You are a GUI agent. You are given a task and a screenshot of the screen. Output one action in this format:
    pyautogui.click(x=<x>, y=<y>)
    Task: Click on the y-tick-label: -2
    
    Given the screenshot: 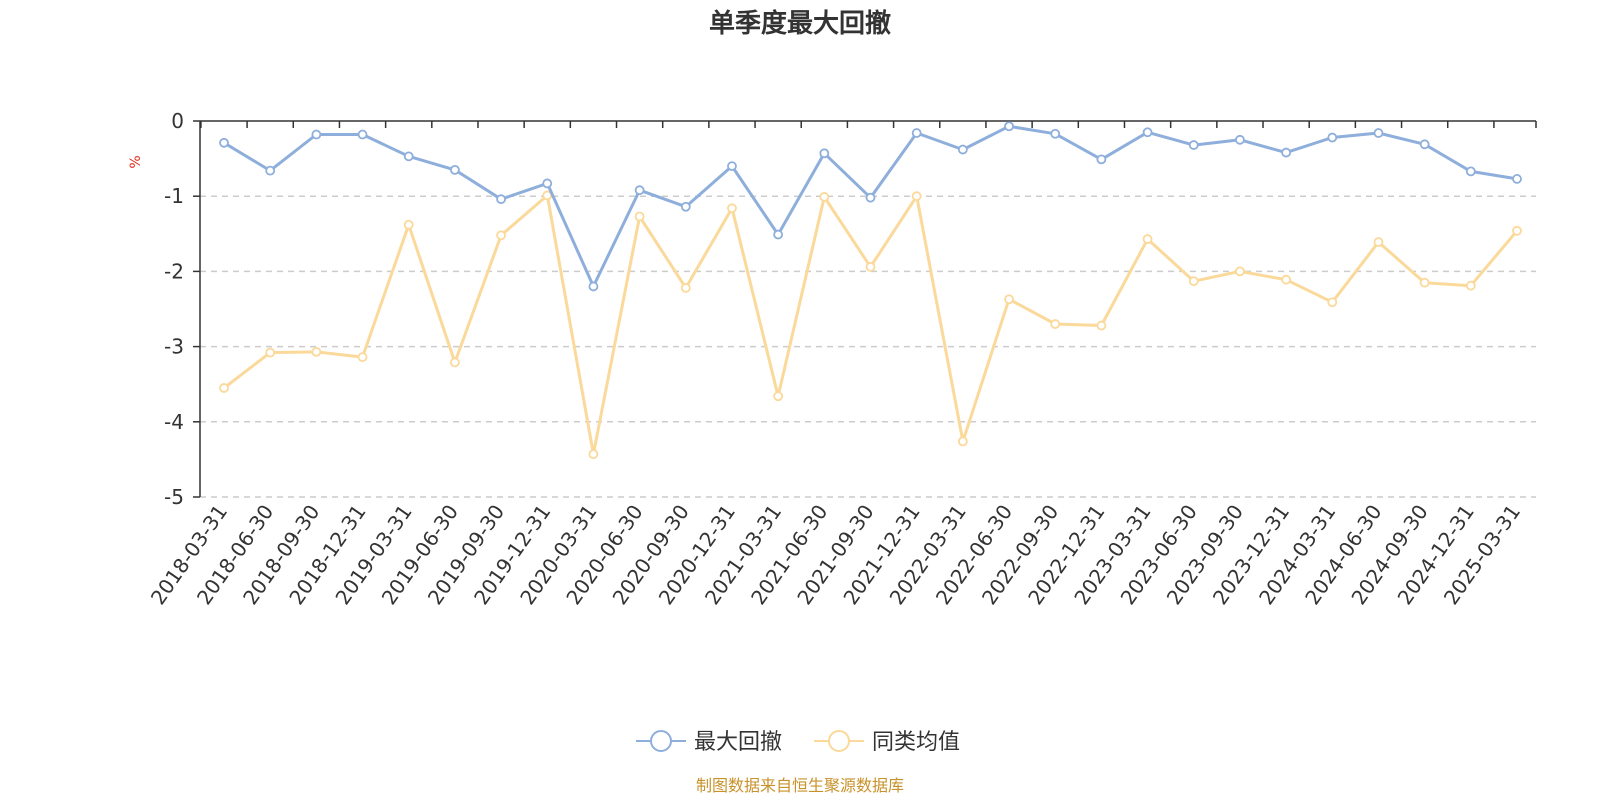 What is the action you would take?
    pyautogui.click(x=174, y=271)
    